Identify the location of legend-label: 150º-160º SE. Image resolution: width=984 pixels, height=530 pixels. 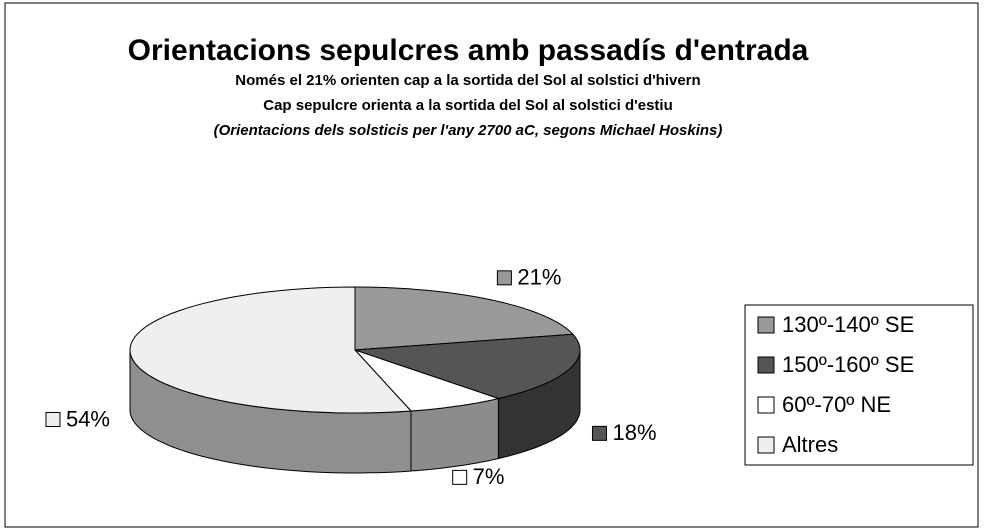
(848, 364).